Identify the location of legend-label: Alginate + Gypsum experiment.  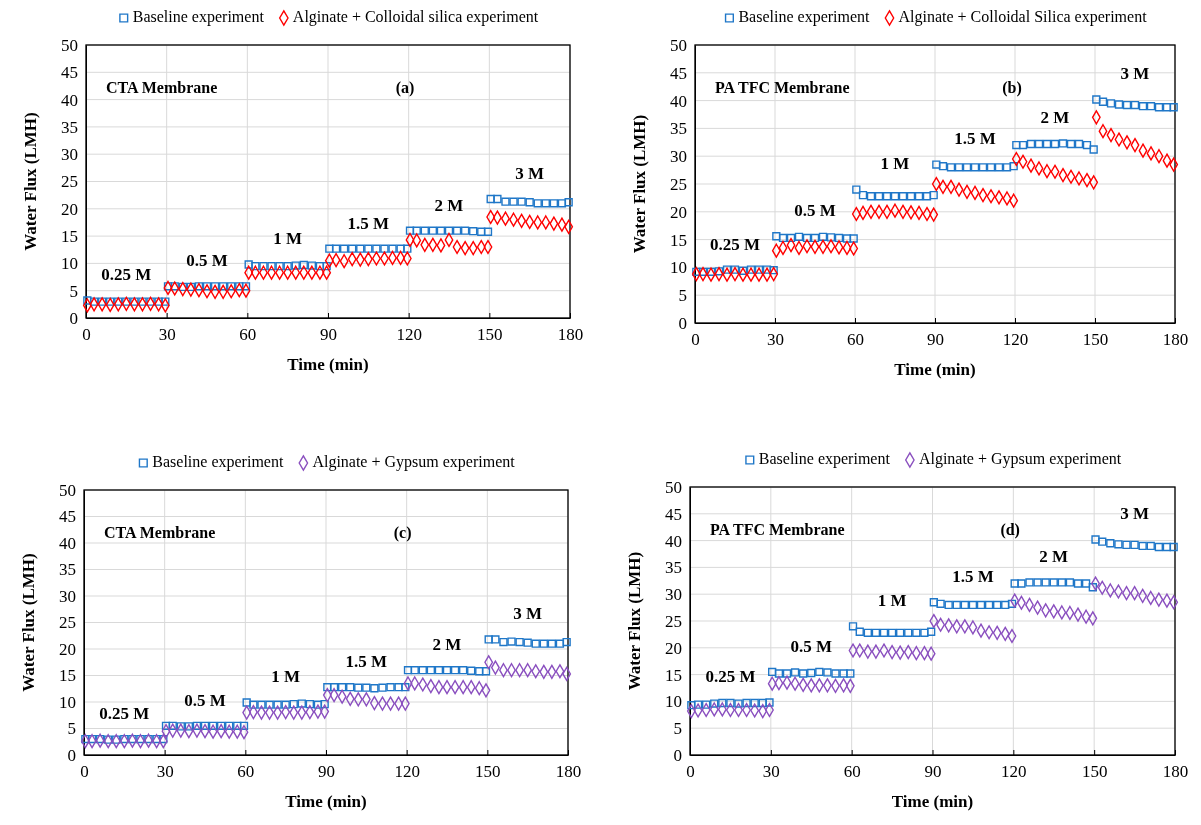
(1020, 458).